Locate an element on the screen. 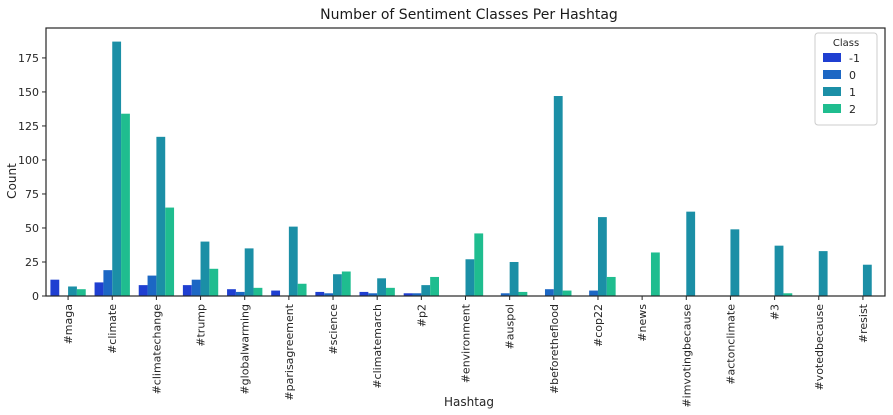  legend-label-class-2: 2 is located at coordinates (852, 109).